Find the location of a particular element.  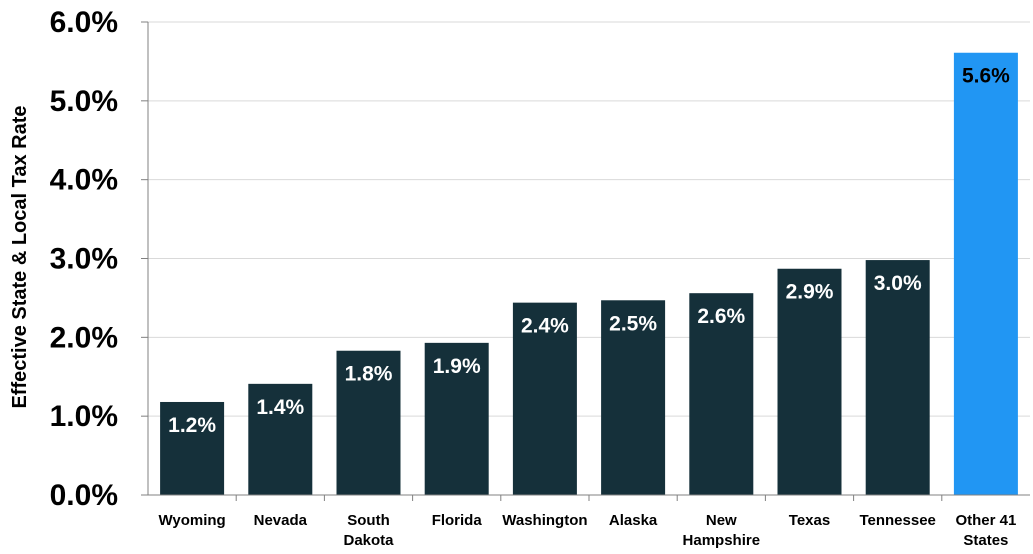

x-category-label: New is located at coordinates (721, 520).